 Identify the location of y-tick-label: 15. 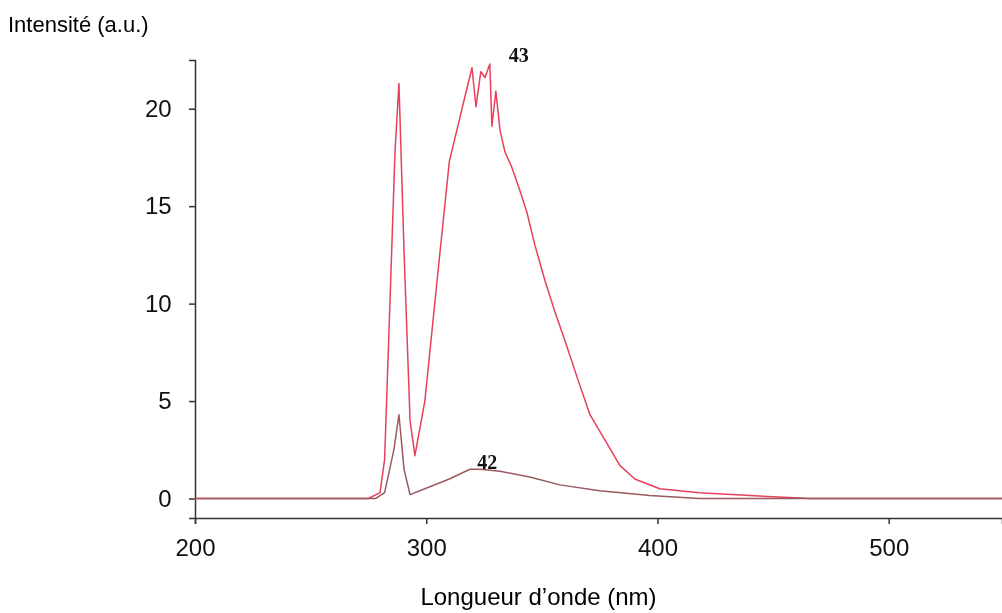
(158, 206).